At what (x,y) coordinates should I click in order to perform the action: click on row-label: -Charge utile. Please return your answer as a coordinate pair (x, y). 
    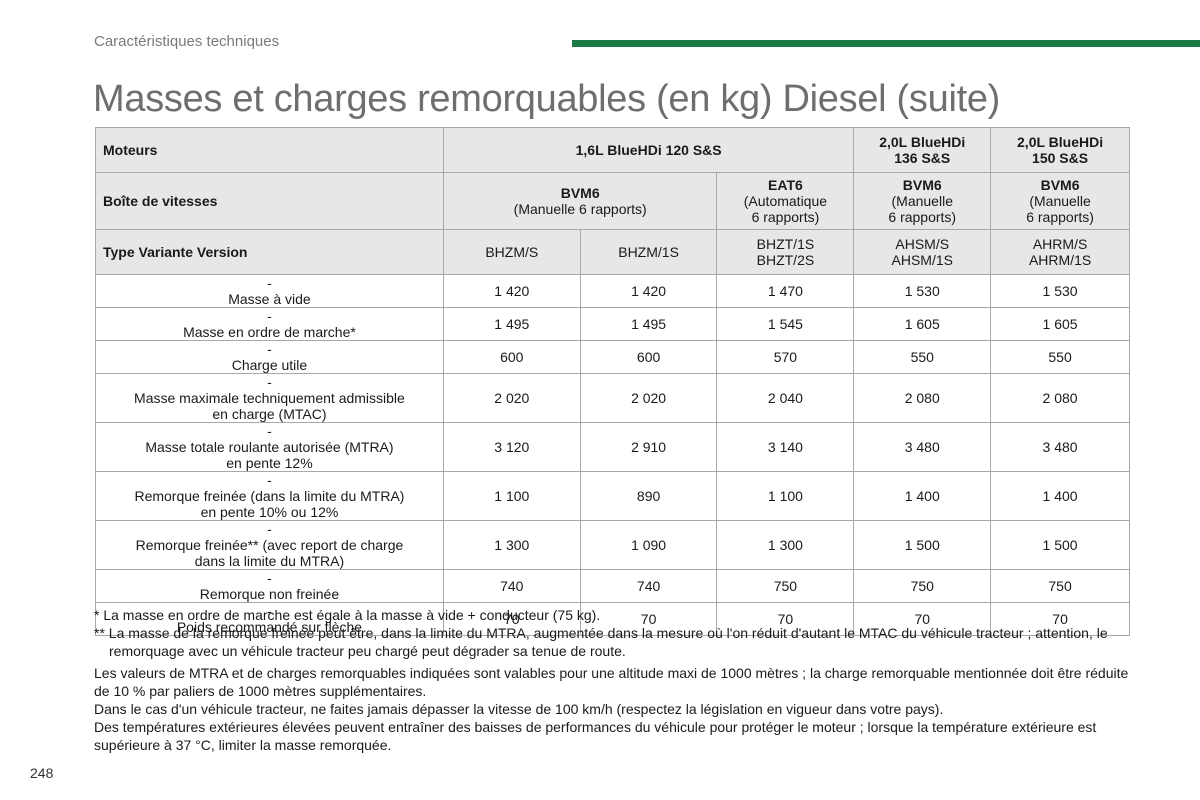
    Looking at the image, I should click on (269, 357).